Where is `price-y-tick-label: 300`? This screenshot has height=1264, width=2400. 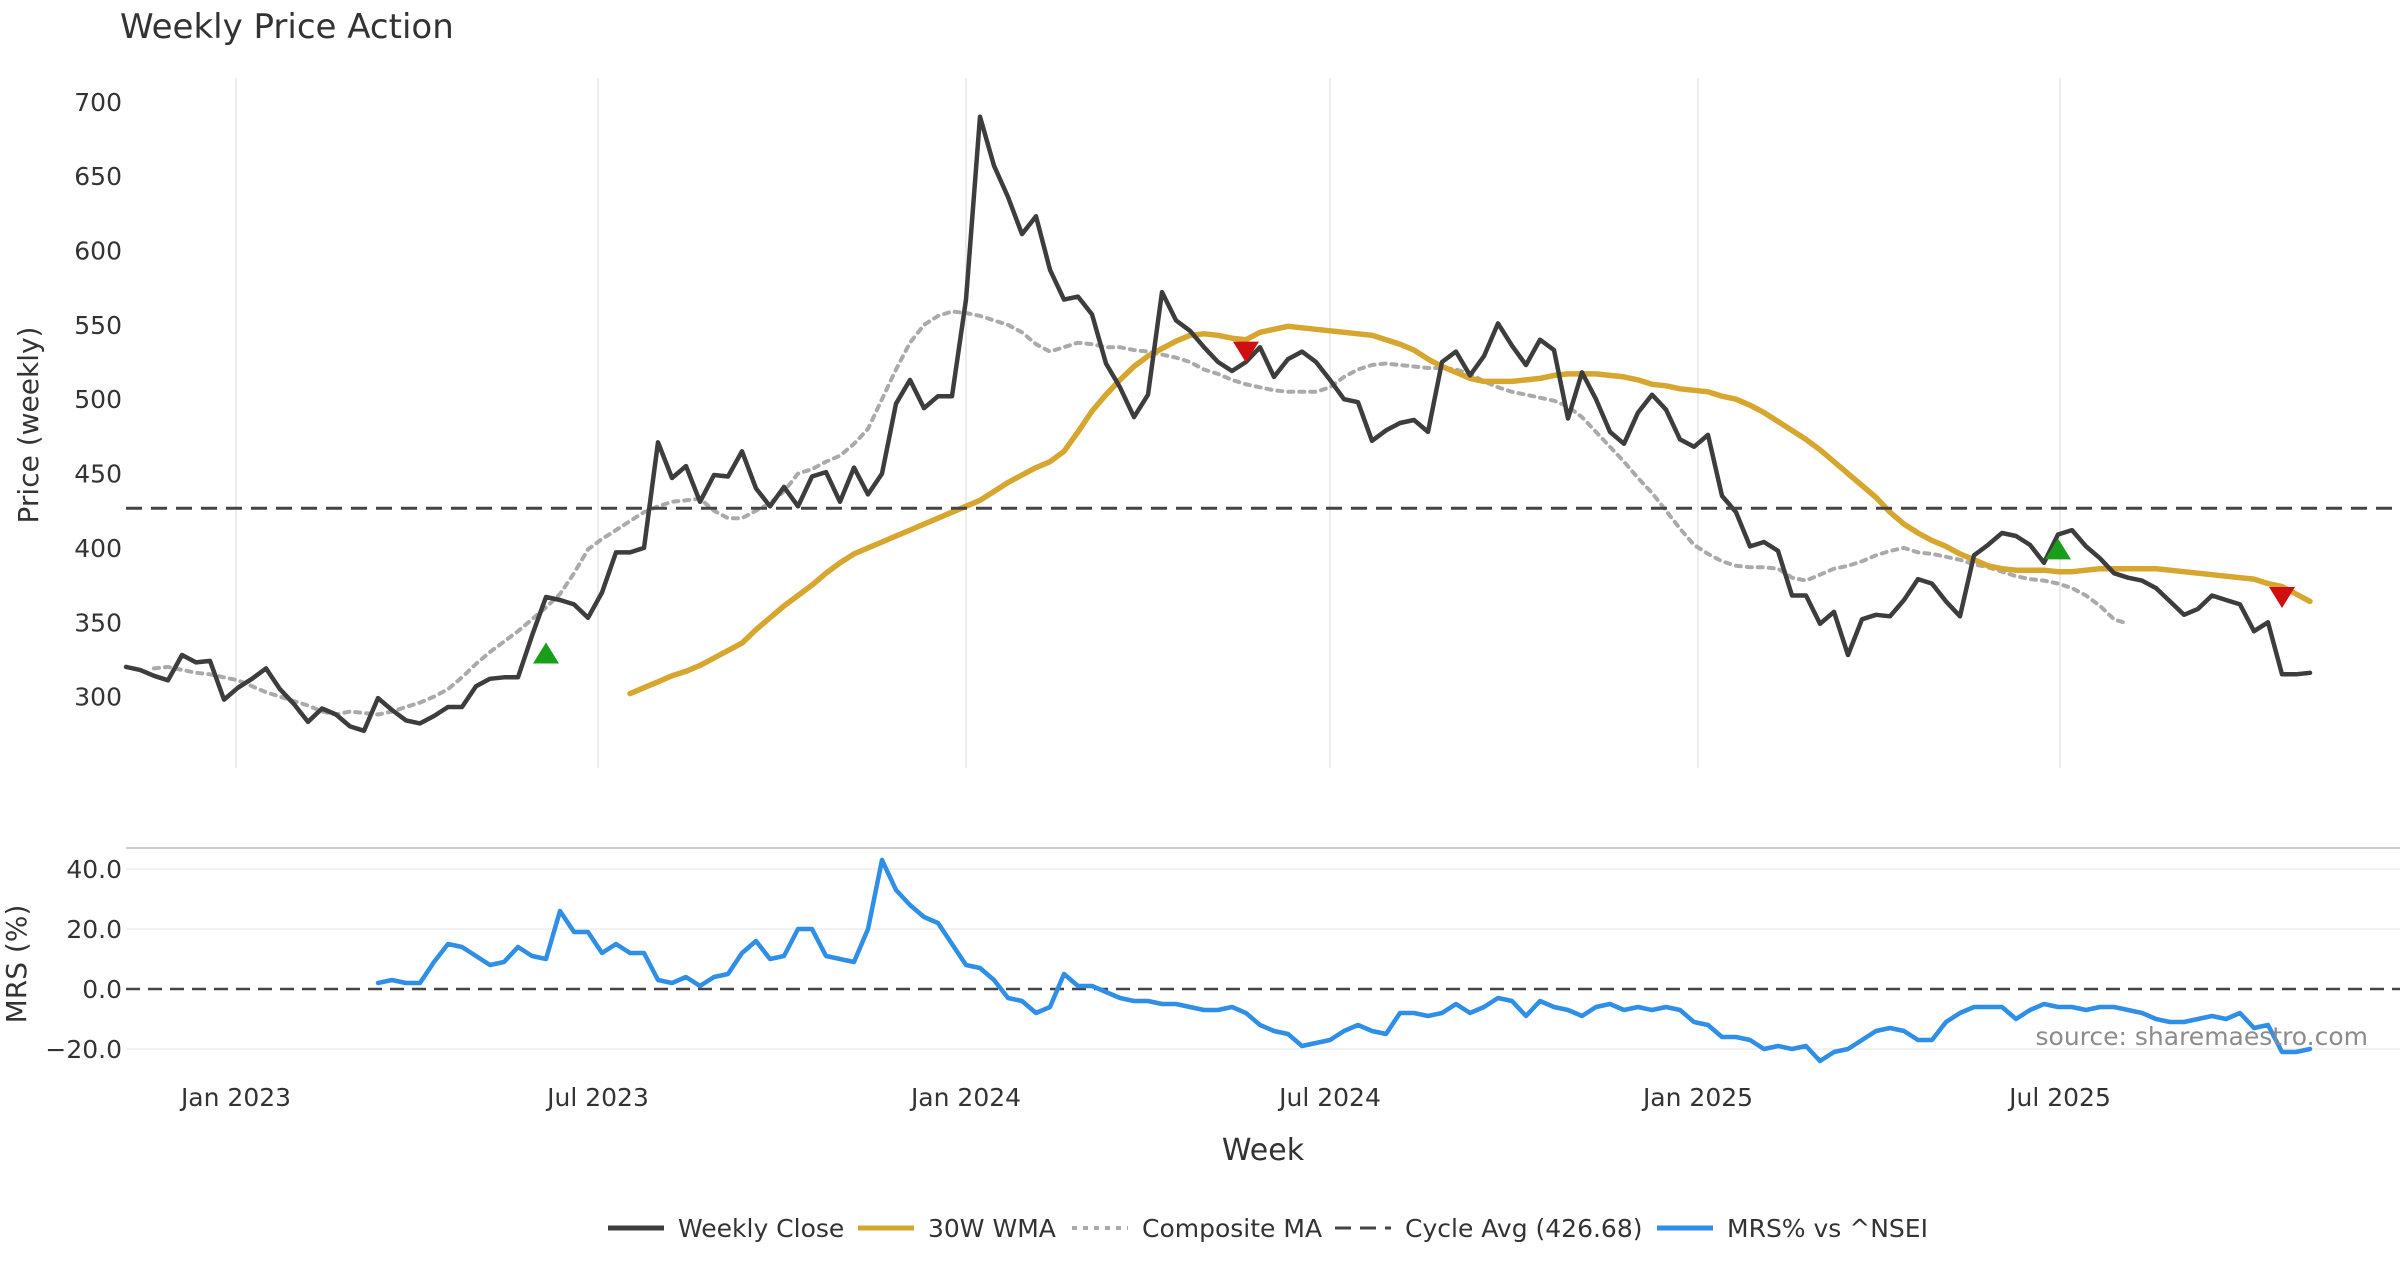
price-y-tick-label: 300 is located at coordinates (98, 697).